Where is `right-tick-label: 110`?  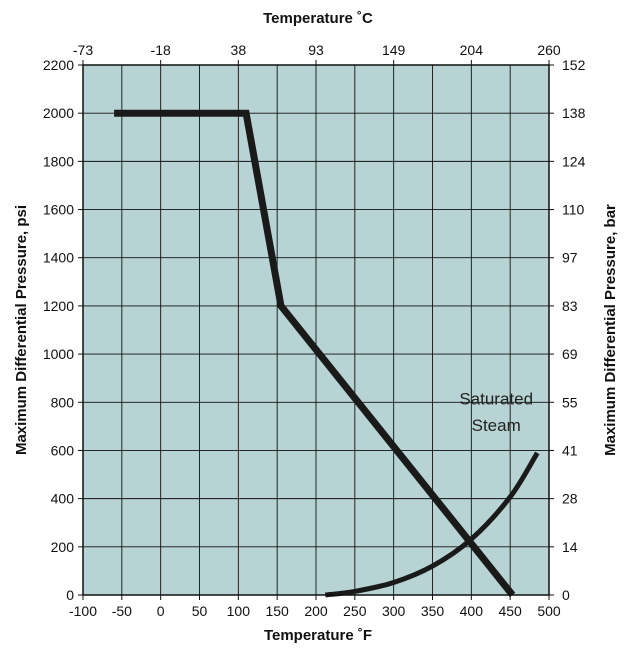
right-tick-label: 110 is located at coordinates (573, 210).